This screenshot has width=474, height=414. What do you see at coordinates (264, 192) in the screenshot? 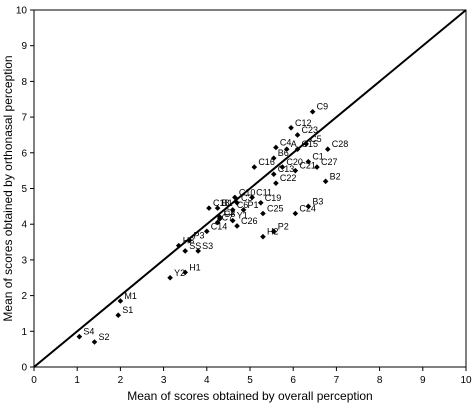
I see `point-label: C11` at bounding box center [264, 192].